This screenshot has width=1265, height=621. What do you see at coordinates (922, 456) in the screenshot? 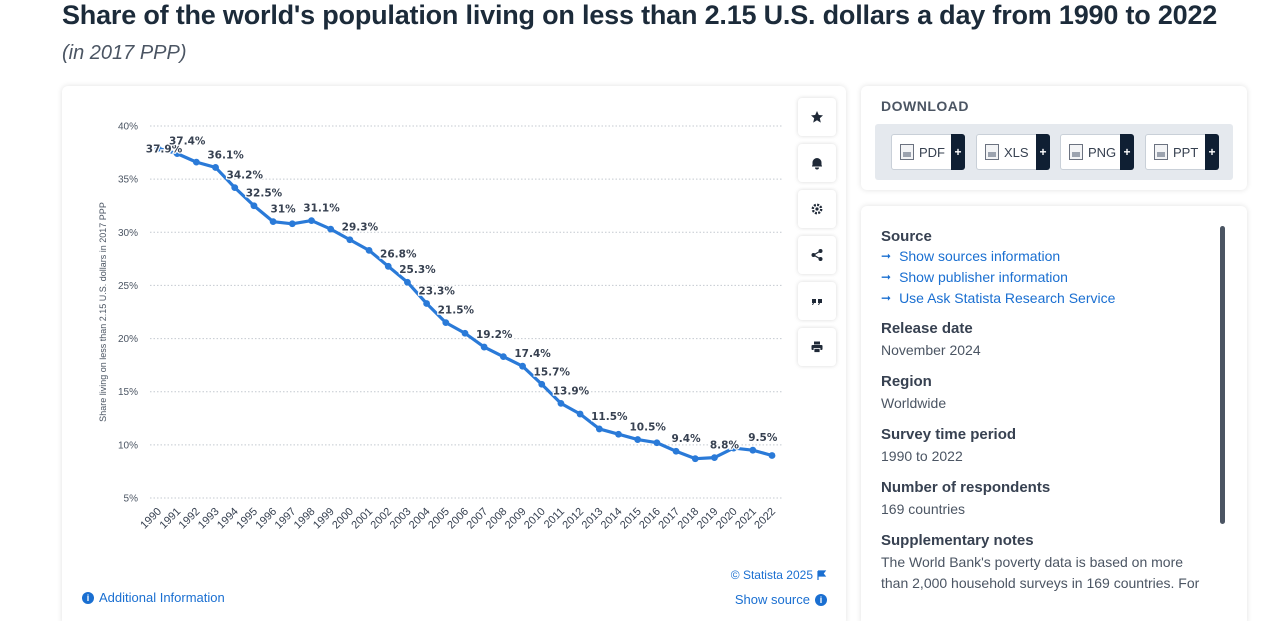
I see `survey-period-value: 1990 to 2022` at bounding box center [922, 456].